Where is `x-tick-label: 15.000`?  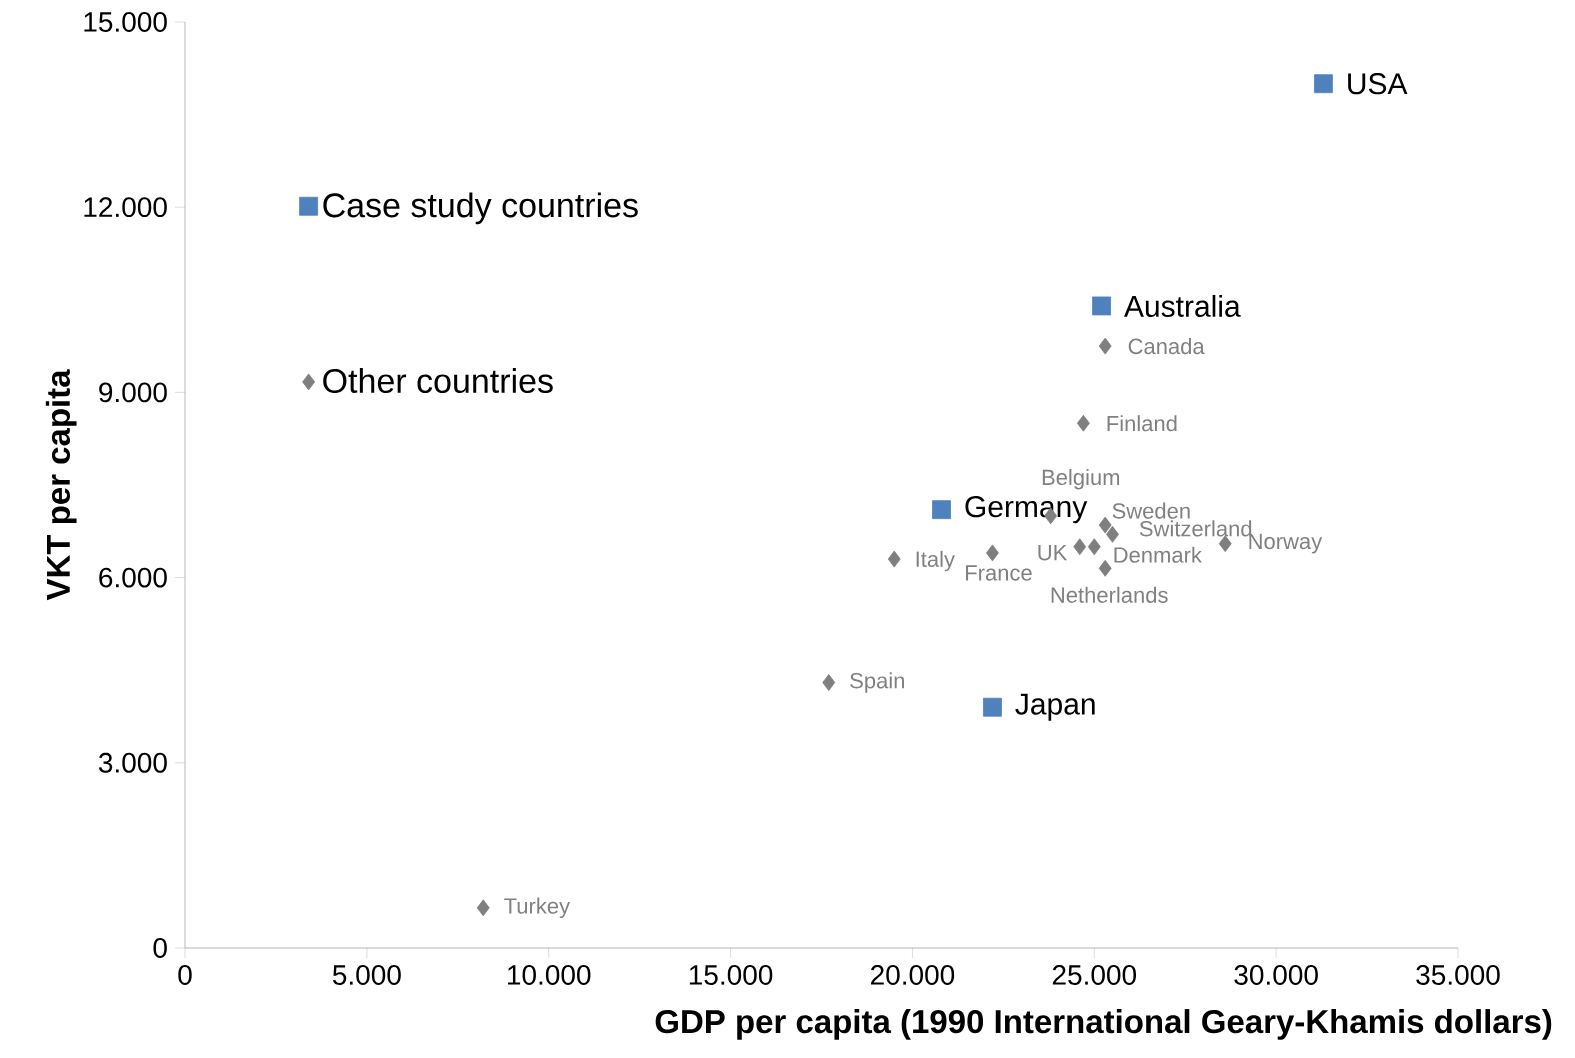 x-tick-label: 15.000 is located at coordinates (731, 975).